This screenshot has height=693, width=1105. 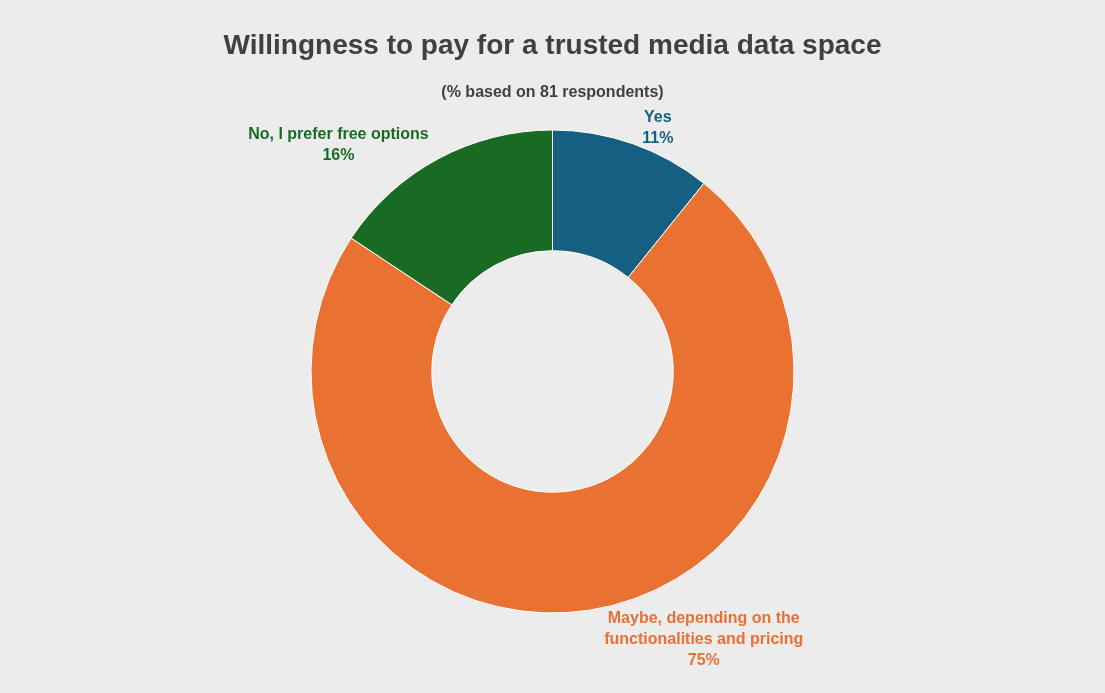 I want to click on data-label: 16%, so click(x=338, y=154).